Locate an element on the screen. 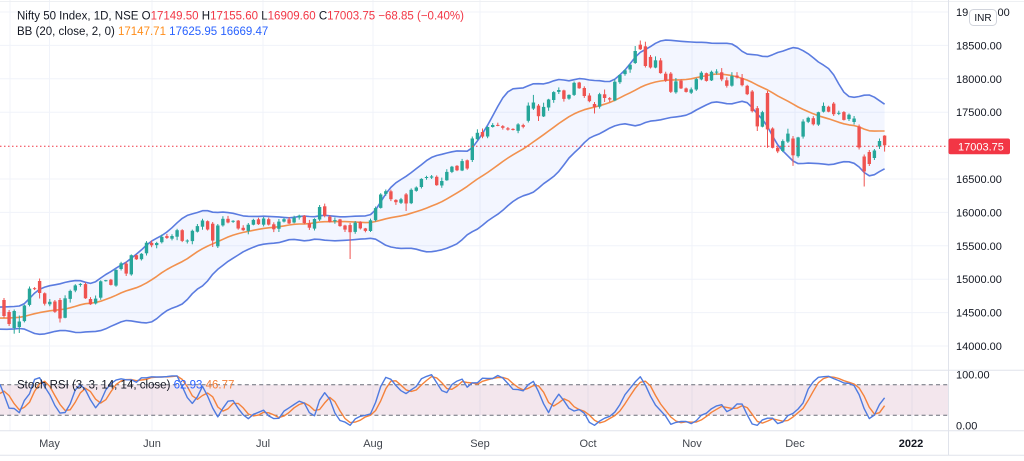  svg-text: 14500.00 is located at coordinates (979, 314).